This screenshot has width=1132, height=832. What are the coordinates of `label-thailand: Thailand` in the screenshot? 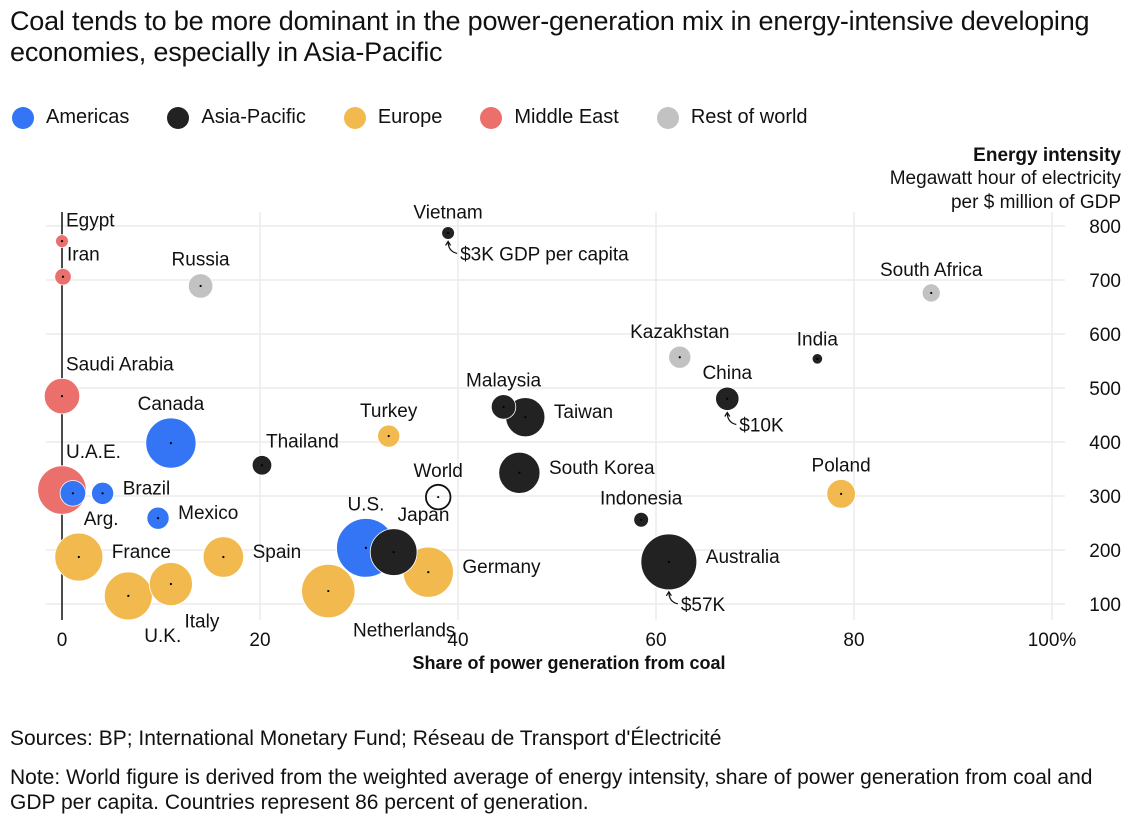 It's located at (302, 441).